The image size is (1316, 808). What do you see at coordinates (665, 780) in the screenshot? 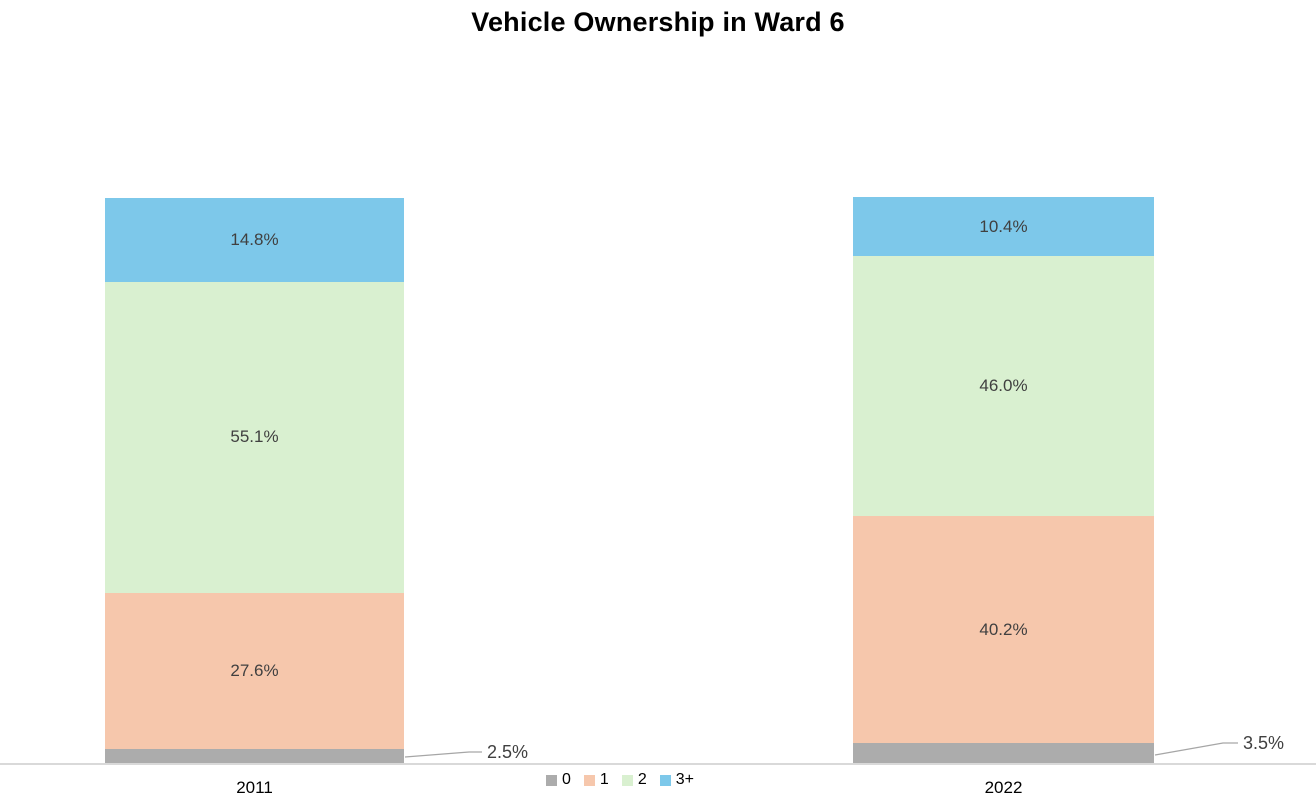
I see `legend-swatch-3plus` at bounding box center [665, 780].